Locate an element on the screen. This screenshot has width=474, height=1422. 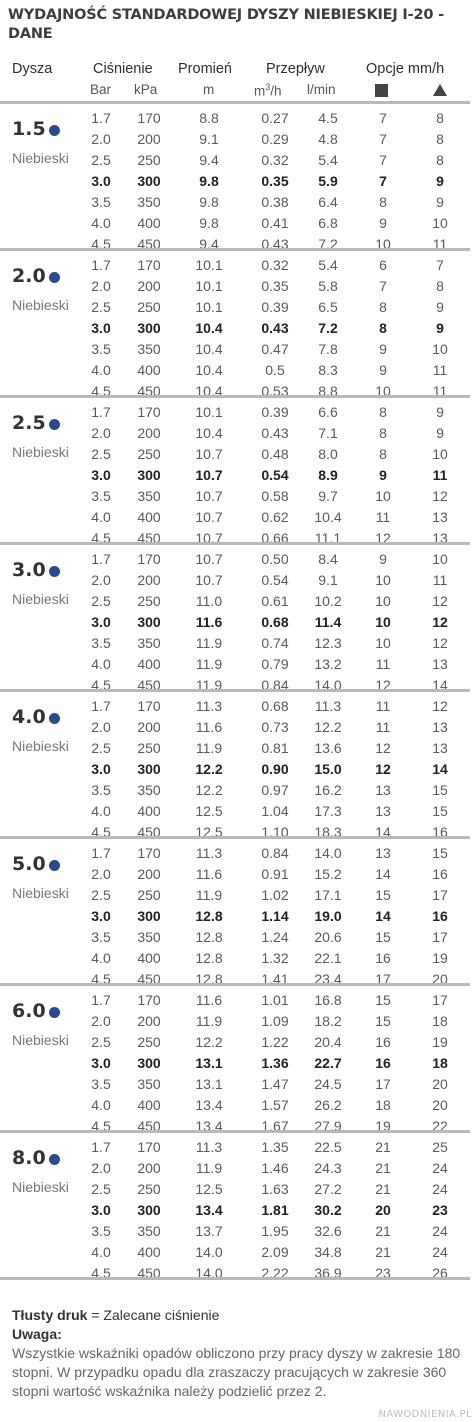
cell-m3h: 1.02 is located at coordinates (275, 895).